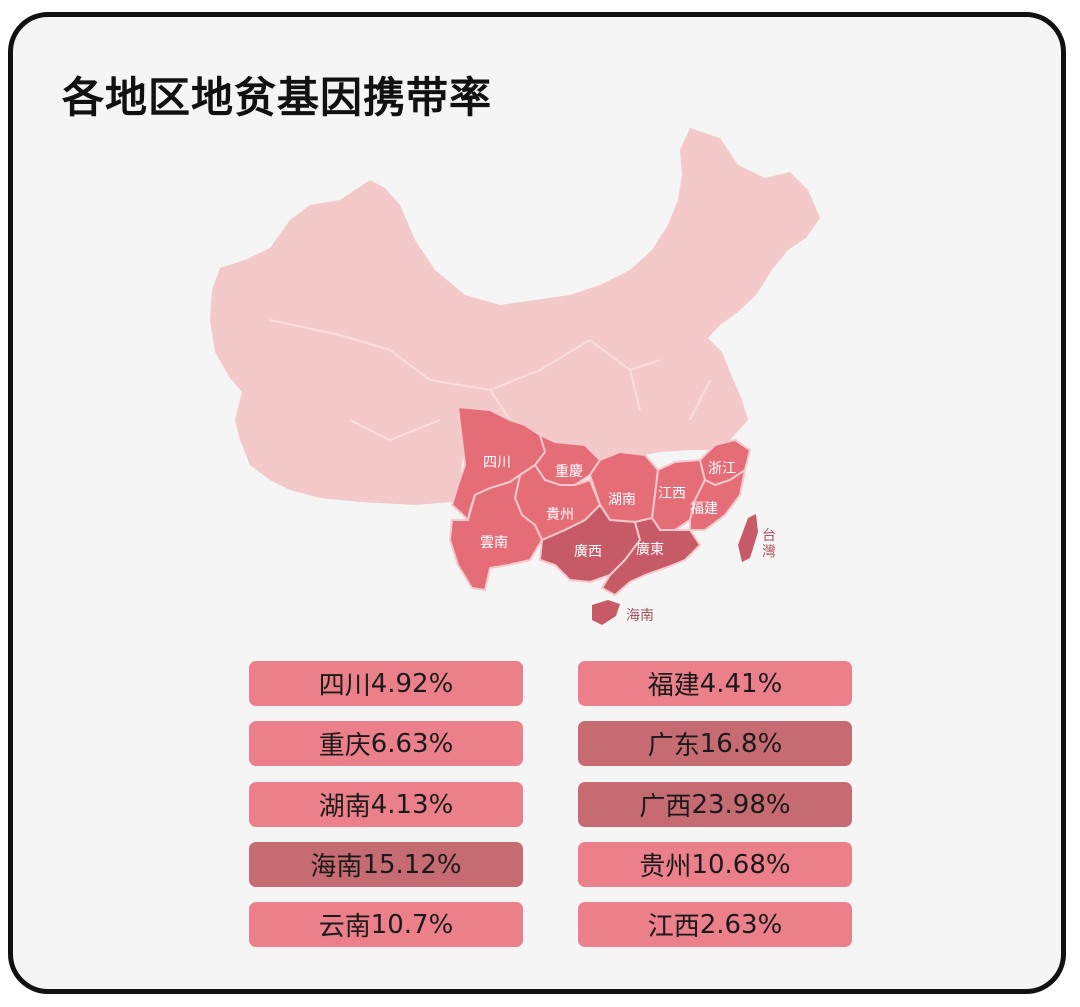 The height and width of the screenshot is (1007, 1080). I want to click on legend-rate: 10.68%, so click(741, 864).